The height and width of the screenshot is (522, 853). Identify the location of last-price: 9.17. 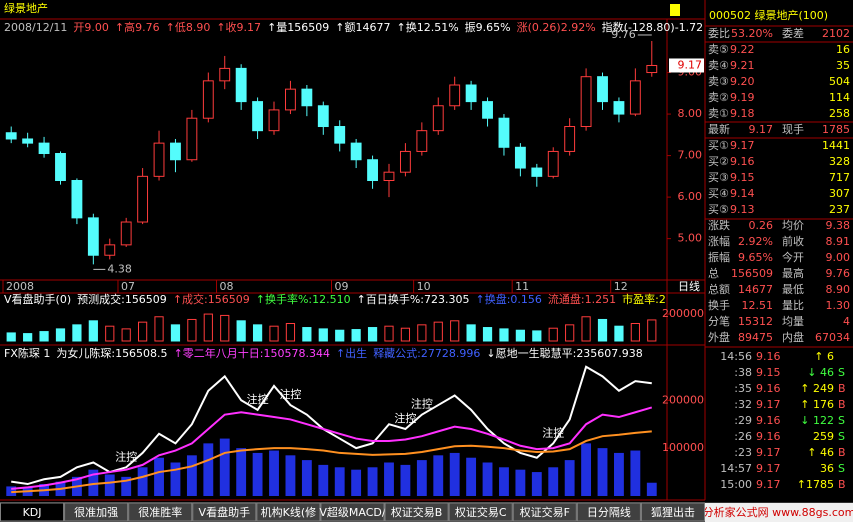
(690, 64).